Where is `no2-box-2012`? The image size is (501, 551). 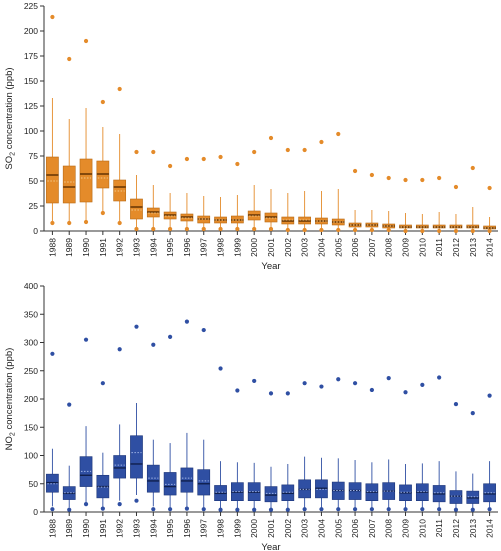 no2-box-2012 is located at coordinates (456, 456).